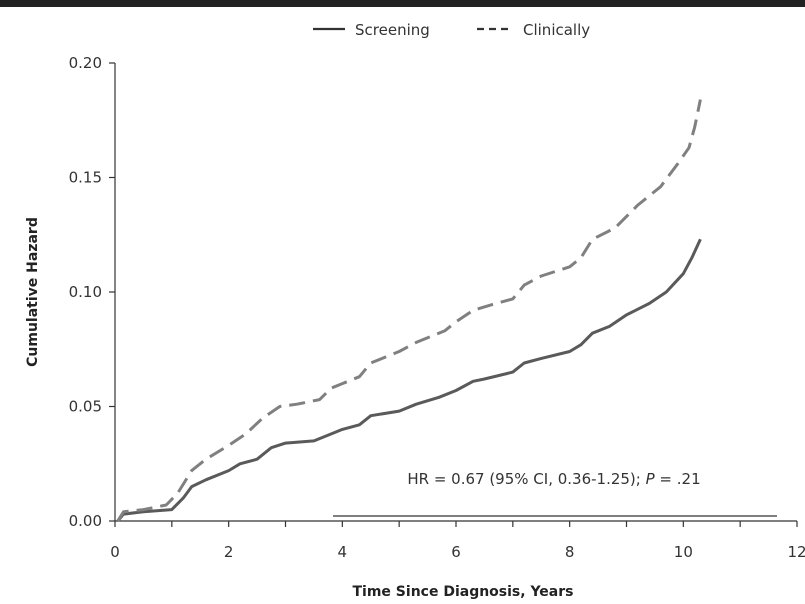 This screenshot has height=604, width=805. What do you see at coordinates (796, 552) in the screenshot?
I see `x-tick-label: 12` at bounding box center [796, 552].